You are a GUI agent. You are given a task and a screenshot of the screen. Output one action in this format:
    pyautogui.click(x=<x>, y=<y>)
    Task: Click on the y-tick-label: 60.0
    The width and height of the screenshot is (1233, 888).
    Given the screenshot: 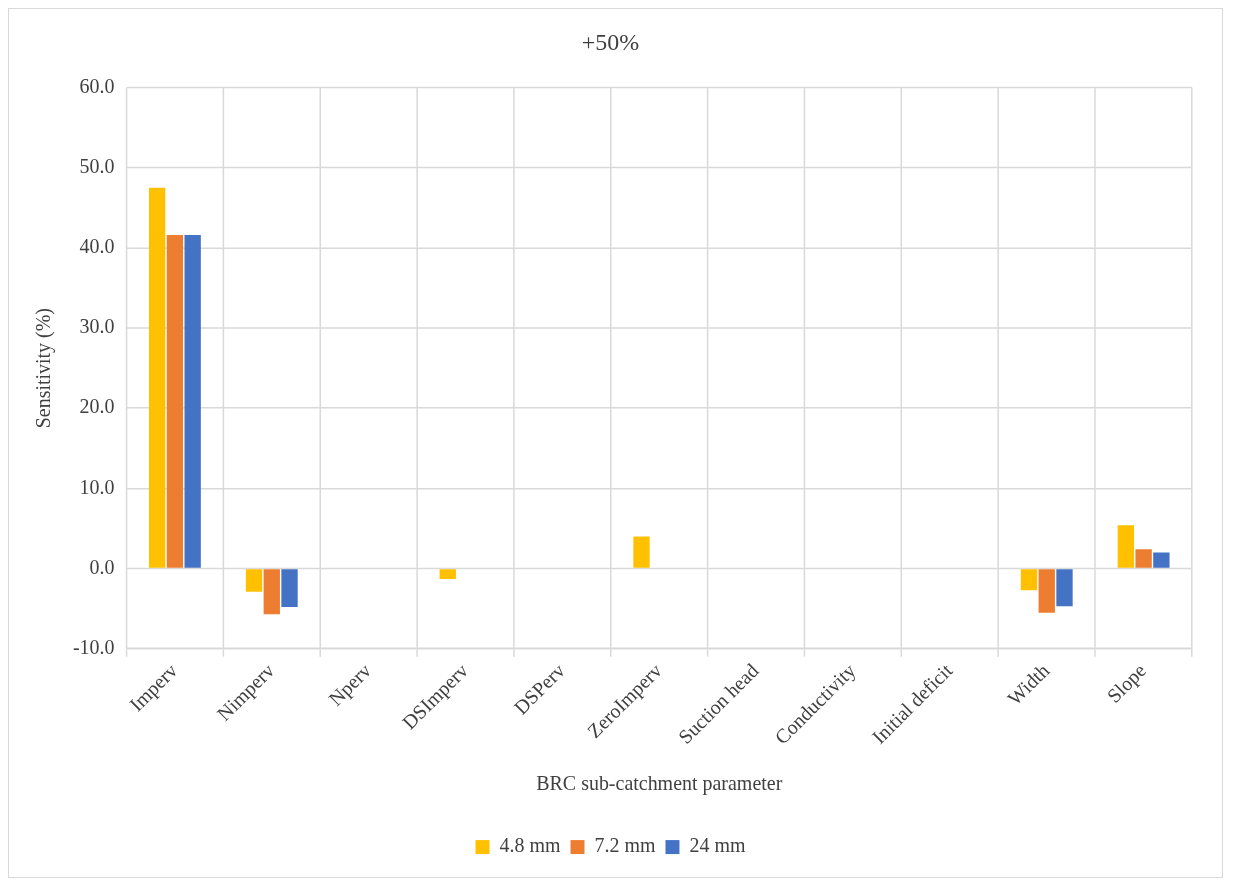 What is the action you would take?
    pyautogui.click(x=97, y=85)
    